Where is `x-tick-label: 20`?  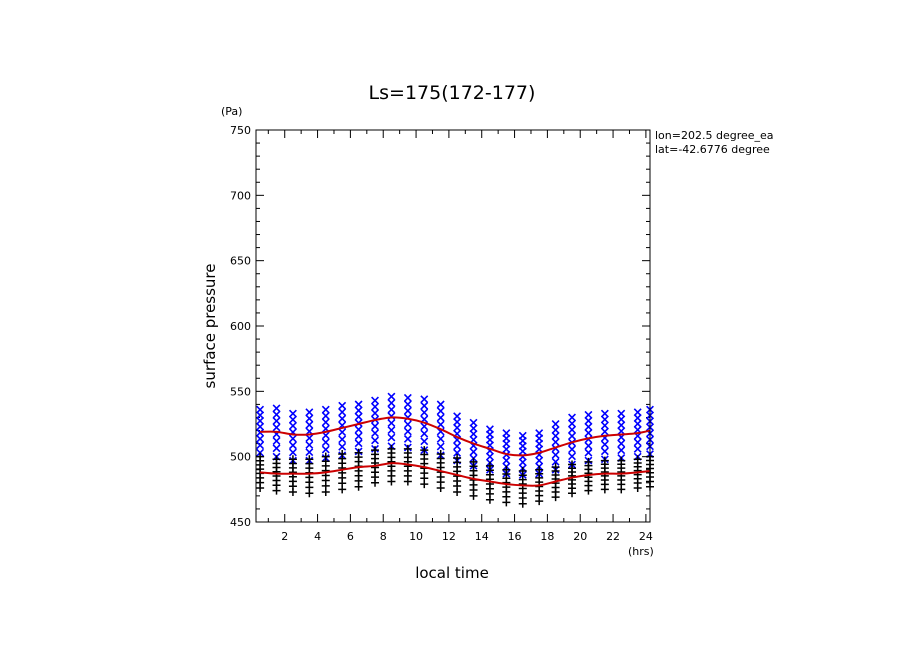 x-tick-label: 20 is located at coordinates (580, 536).